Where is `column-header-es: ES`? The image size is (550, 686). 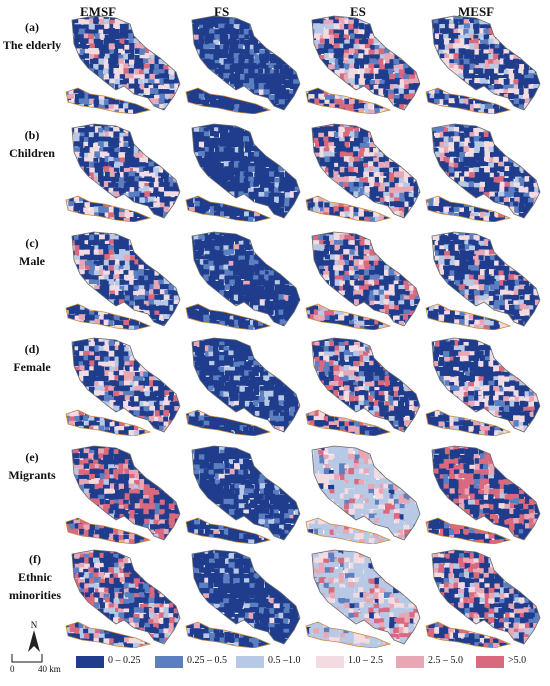 column-header-es: ES is located at coordinates (358, 11).